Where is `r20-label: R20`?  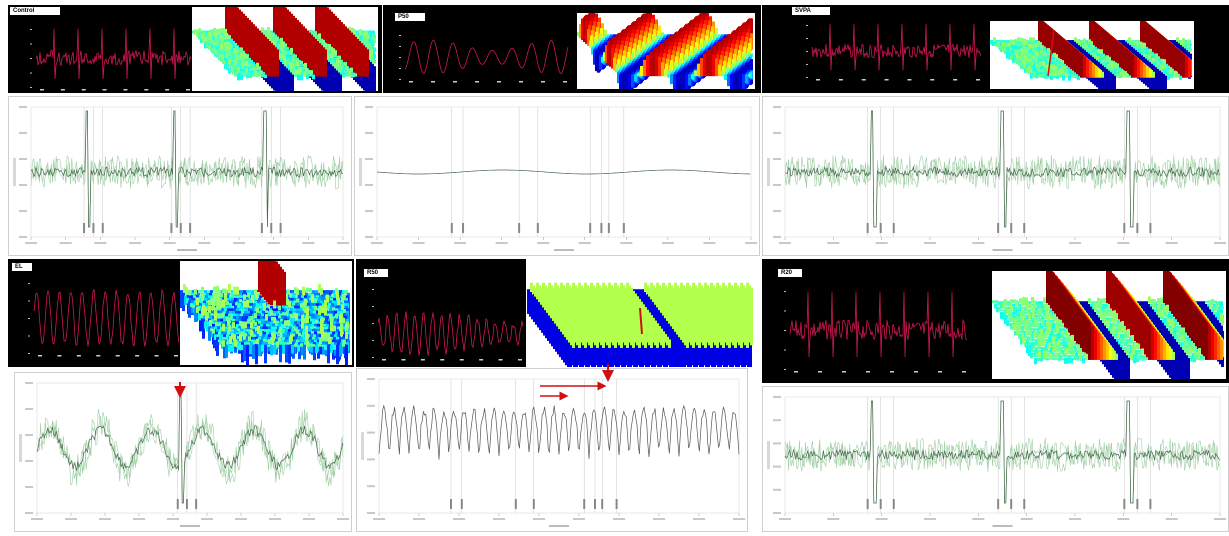 r20-label: R20 is located at coordinates (790, 273).